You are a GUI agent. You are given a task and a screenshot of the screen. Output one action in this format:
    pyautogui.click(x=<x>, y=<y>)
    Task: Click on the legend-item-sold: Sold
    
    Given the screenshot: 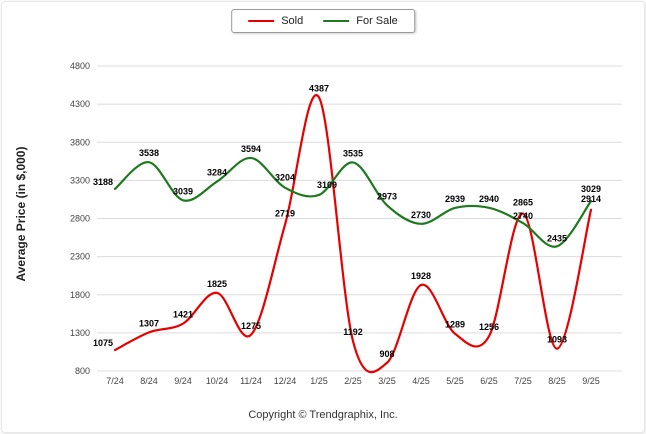 What is the action you would take?
    pyautogui.click(x=275, y=21)
    